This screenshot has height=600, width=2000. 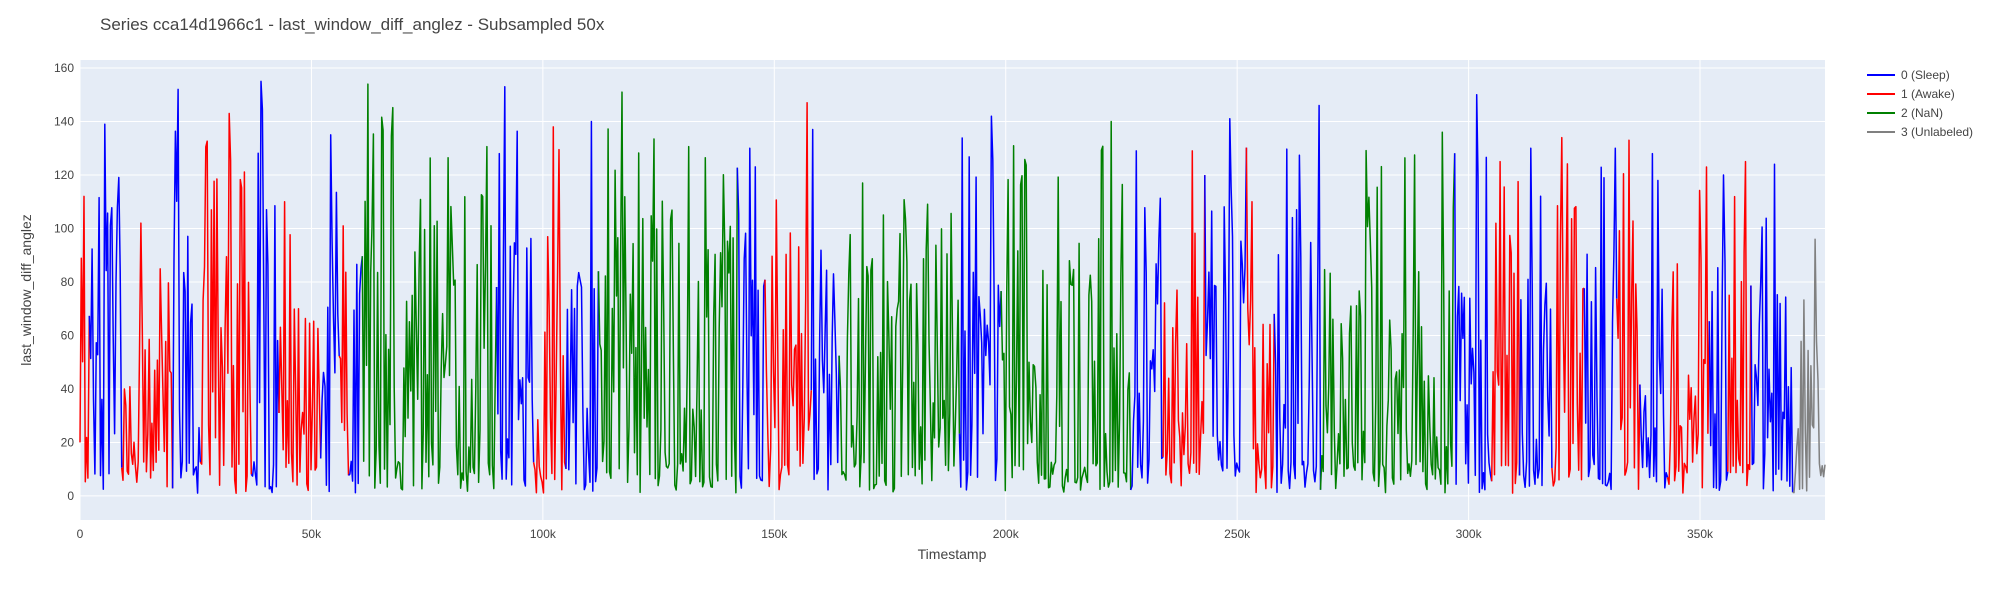 I want to click on y-axis: 0 20 40 60 80 100 120 140 160, so click(x=64, y=282).